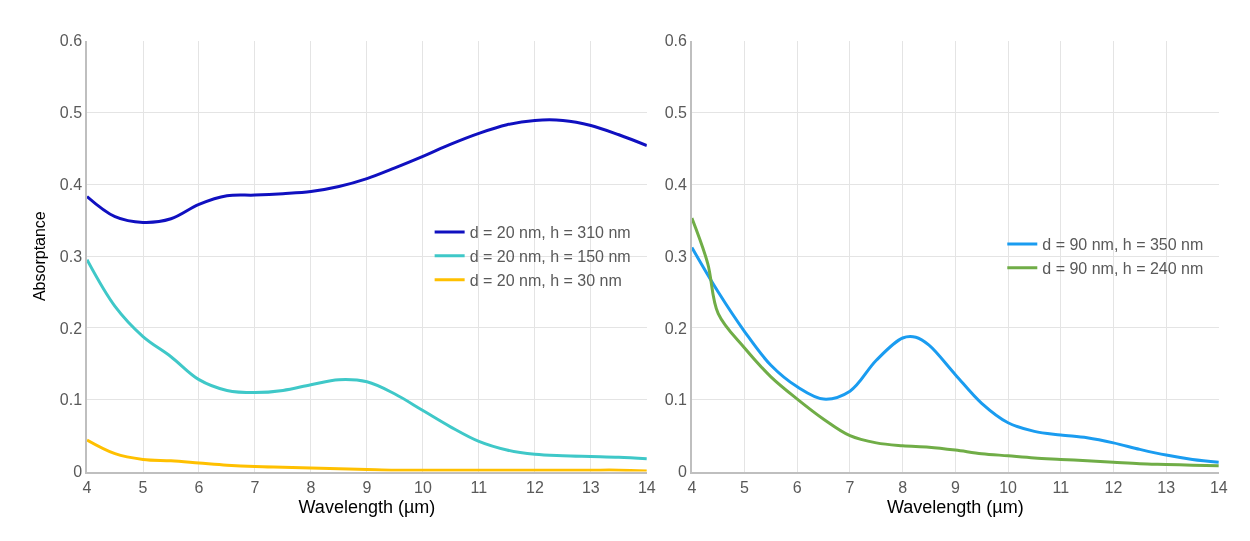 Image resolution: width=1250 pixels, height=541 pixels. Describe the element at coordinates (40, 256) in the screenshot. I see `y-axis-title: Absorptance` at that location.